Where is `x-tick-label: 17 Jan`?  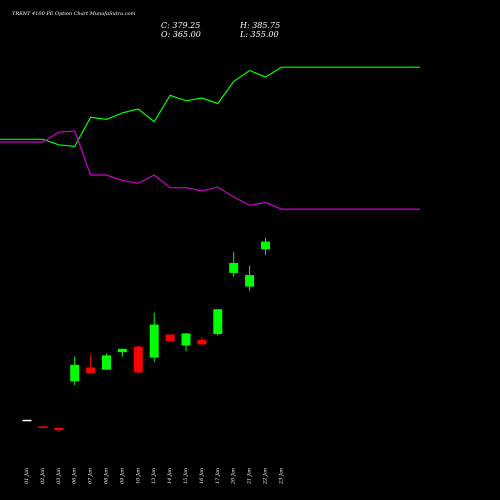 x-tick-label: 17 Jan is located at coordinates (218, 476).